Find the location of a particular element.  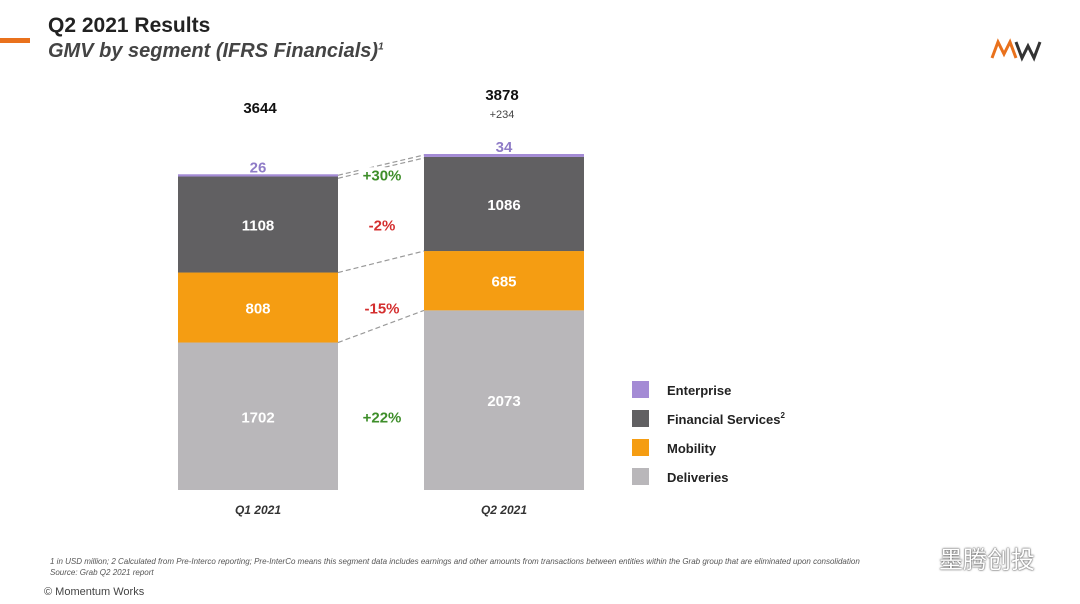

data-label-financial-services-q1-2021: 1108 is located at coordinates (258, 226).